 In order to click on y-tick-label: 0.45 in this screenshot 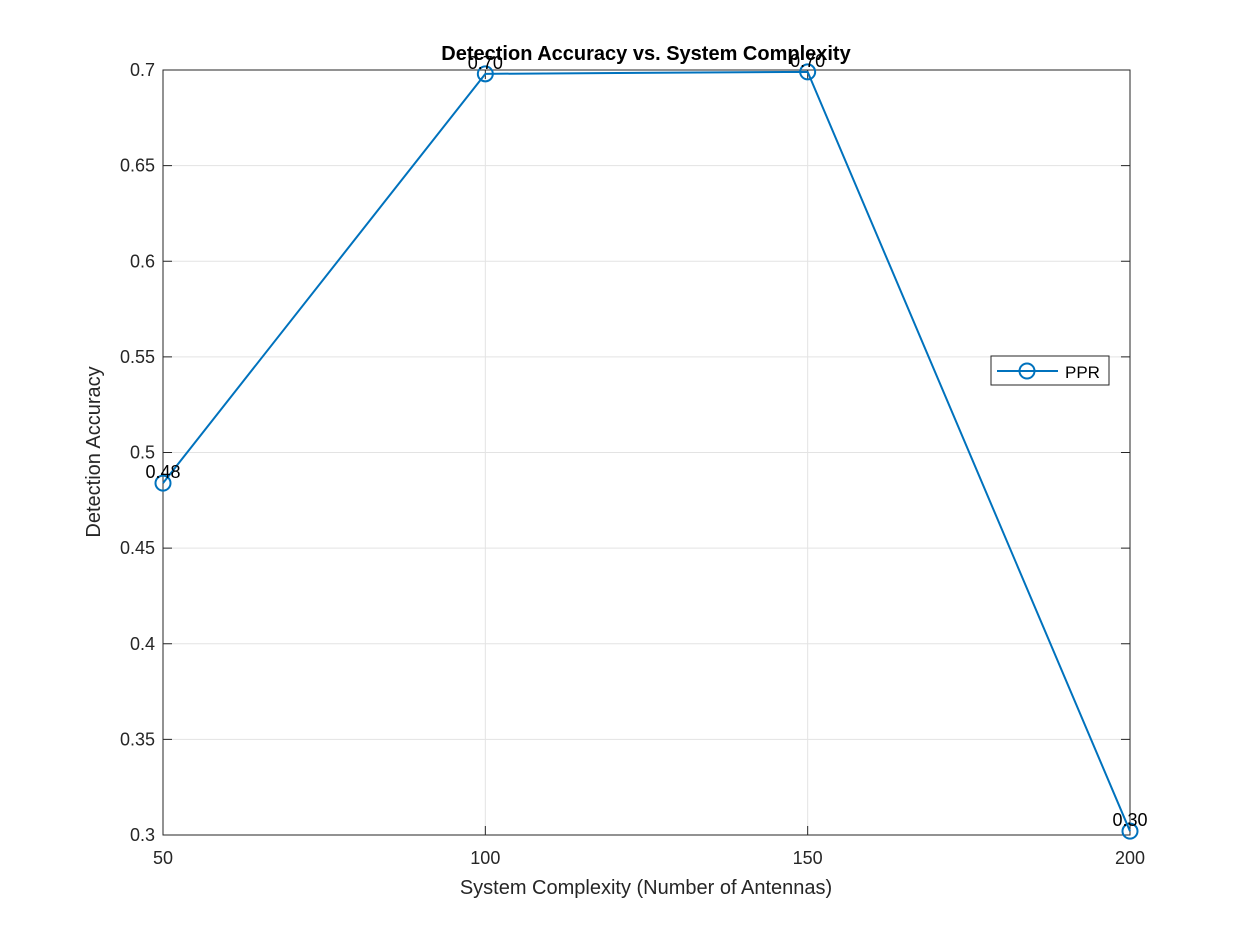, I will do `click(137, 548)`.